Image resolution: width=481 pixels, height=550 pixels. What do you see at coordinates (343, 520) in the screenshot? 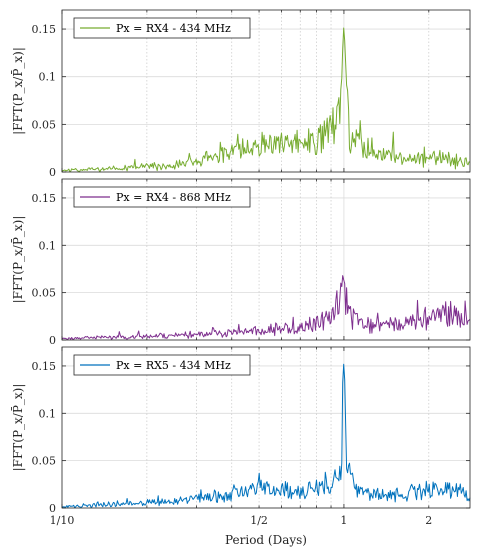
I see `x-tick-label: 1` at bounding box center [343, 520].